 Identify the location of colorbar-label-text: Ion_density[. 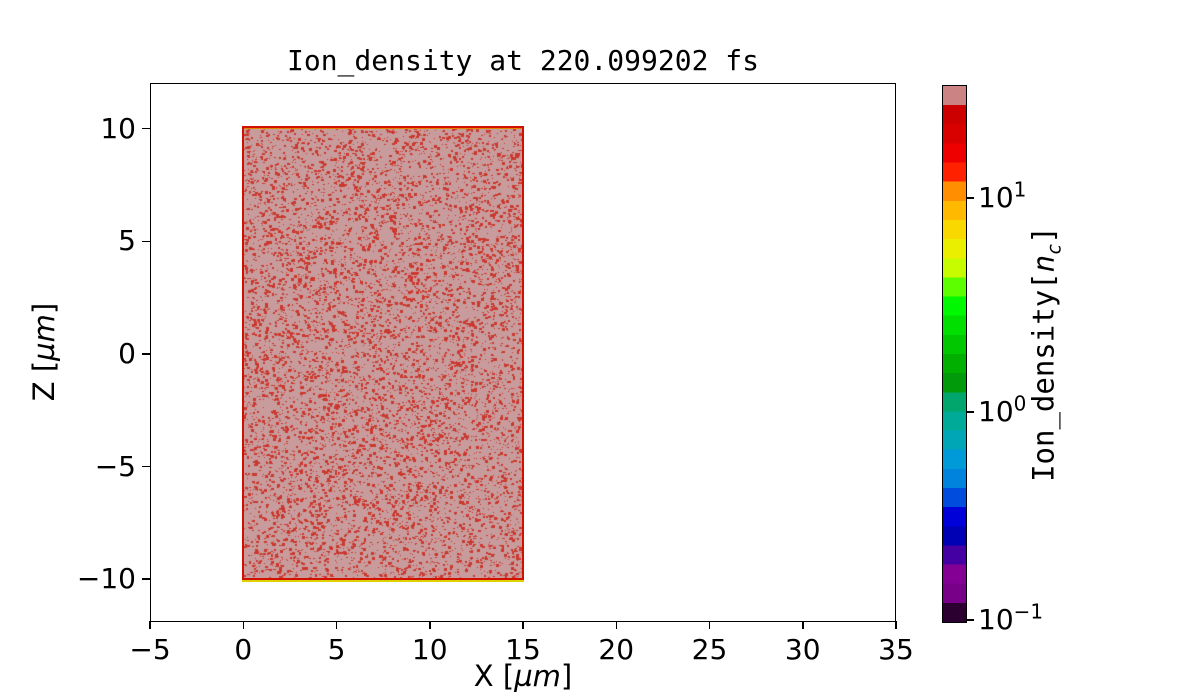
(1043, 377).